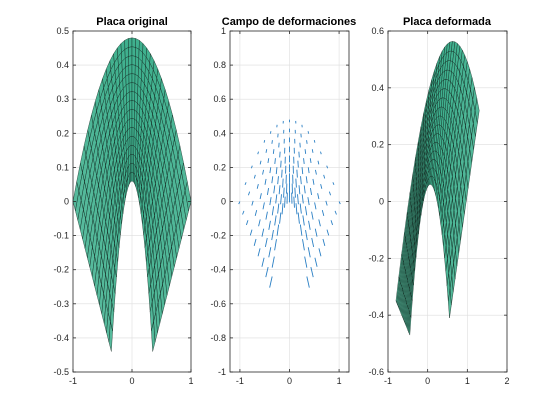  What do you see at coordinates (219, 99) in the screenshot?
I see `y-tick-label: 0.6` at bounding box center [219, 99].